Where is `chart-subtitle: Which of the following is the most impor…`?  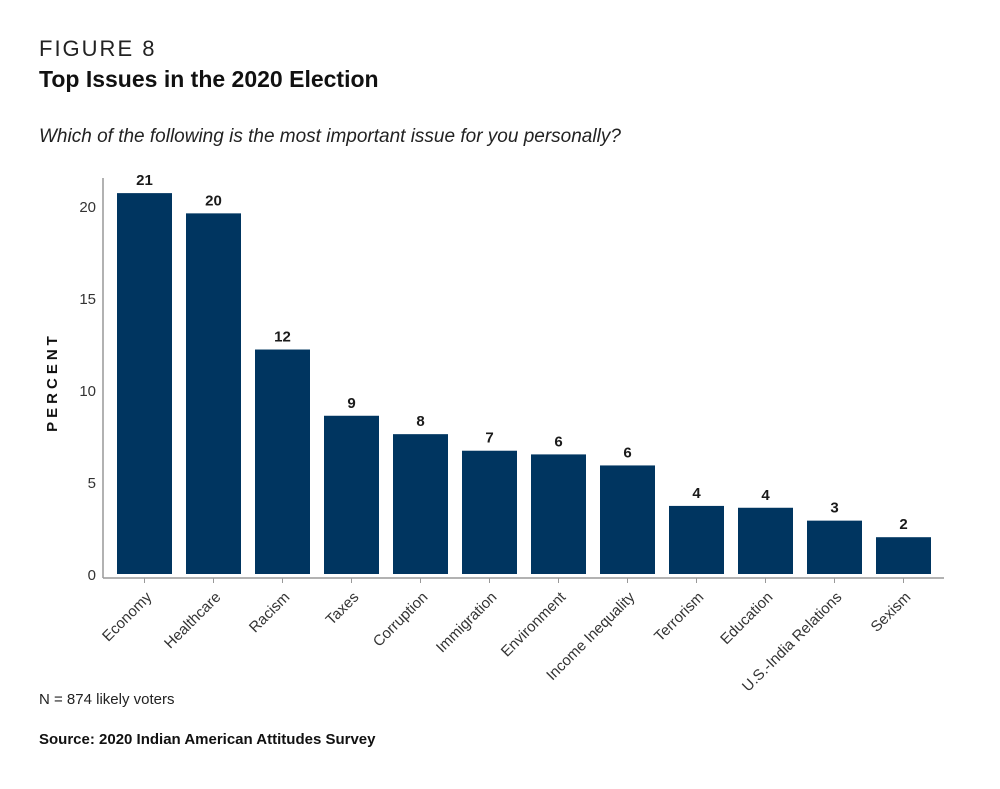
chart-subtitle: Which of the following is the most impor… is located at coordinates (330, 136).